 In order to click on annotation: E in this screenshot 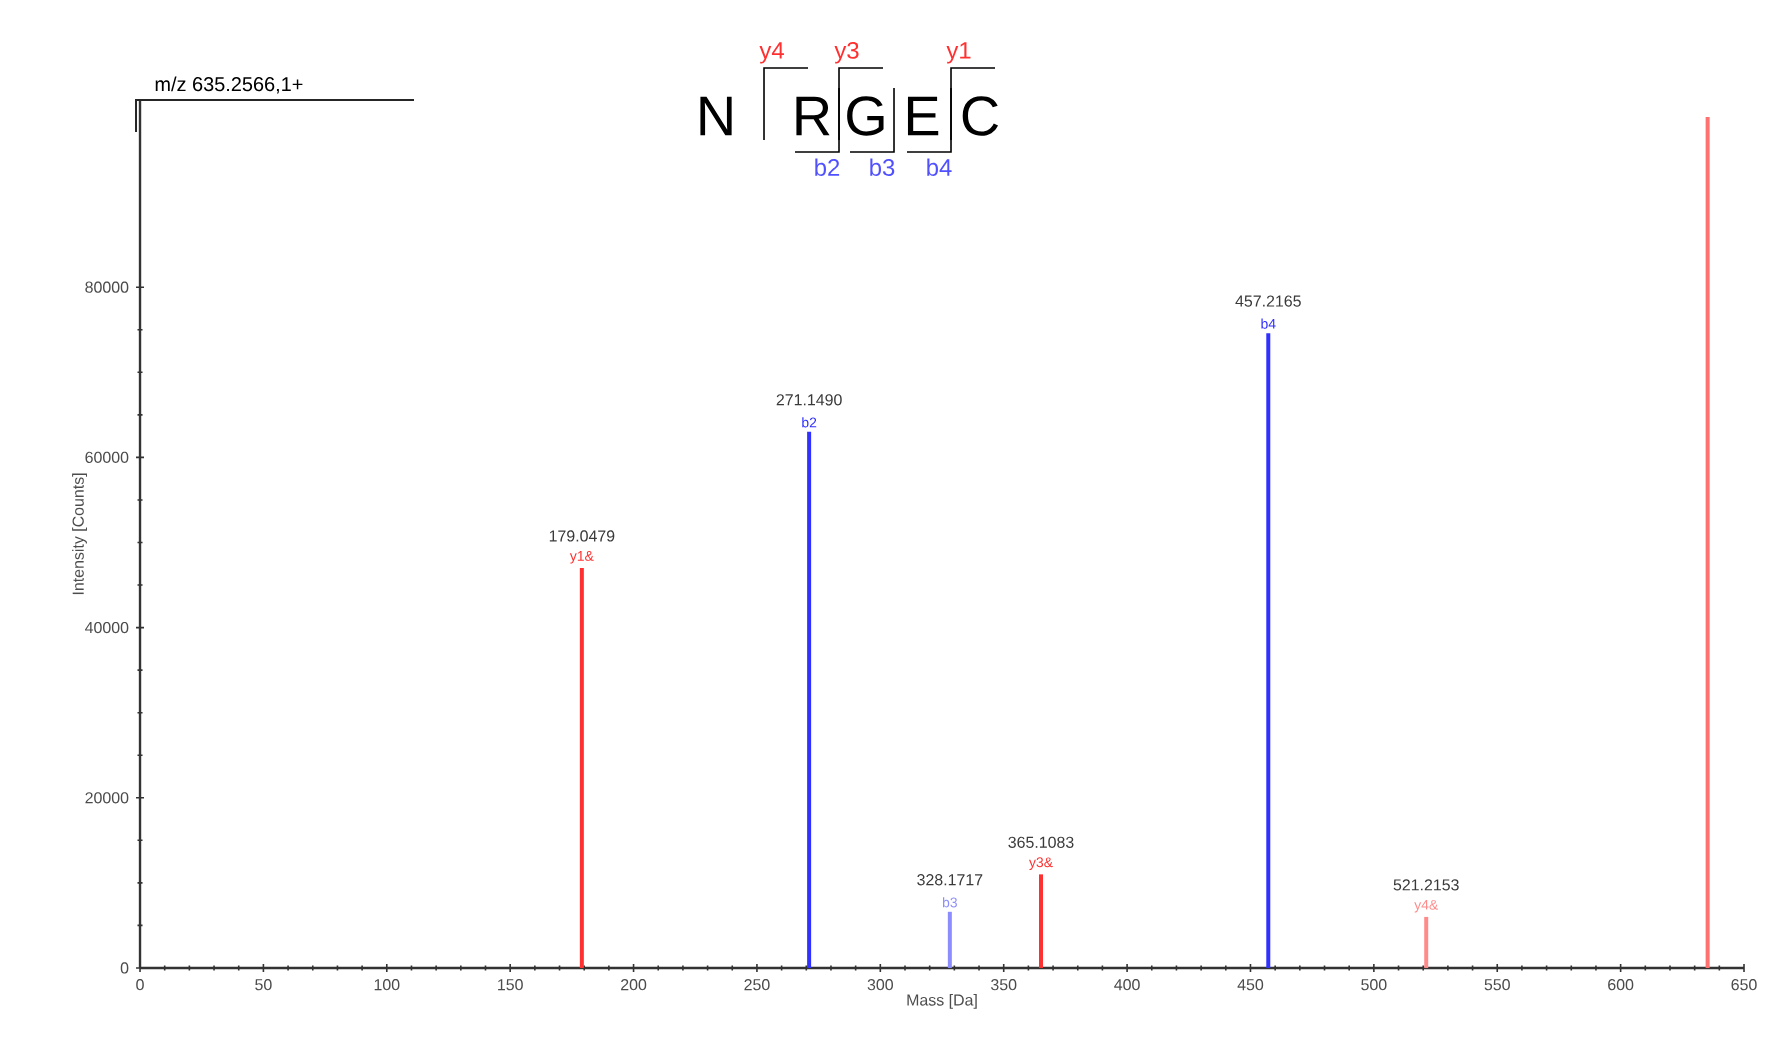, I will do `click(923, 116)`.